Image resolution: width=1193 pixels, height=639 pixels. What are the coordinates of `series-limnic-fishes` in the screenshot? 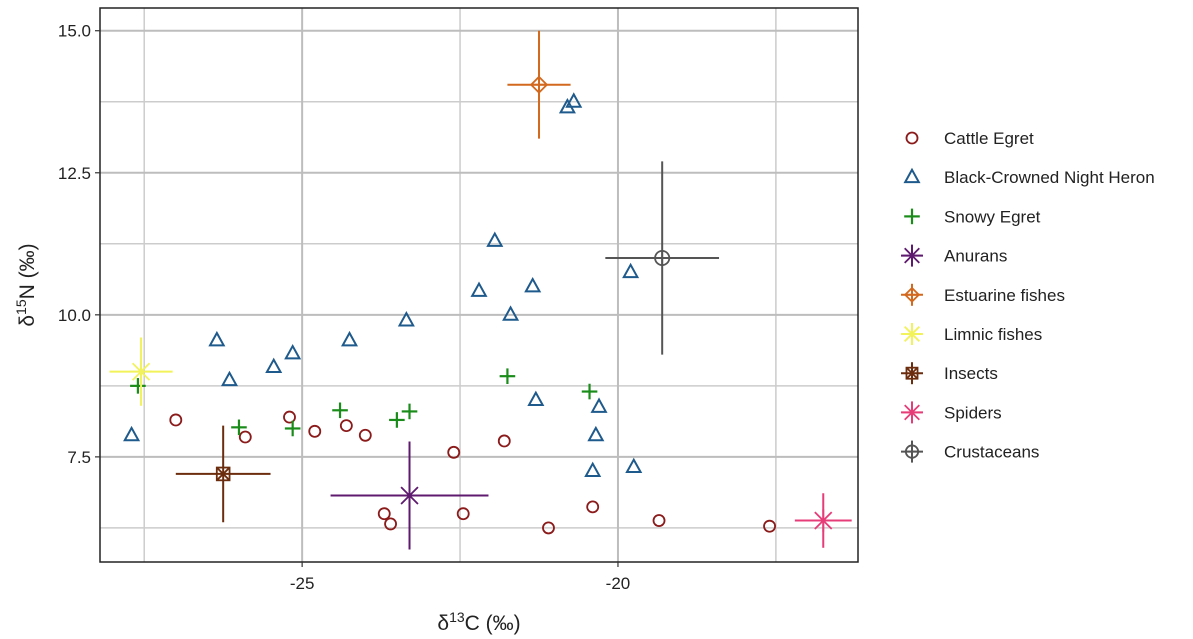 It's located at (141, 371).